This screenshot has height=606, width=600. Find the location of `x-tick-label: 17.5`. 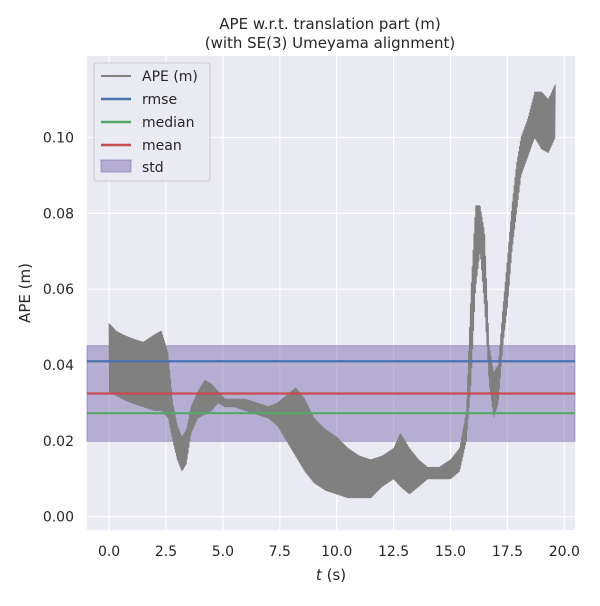

x-tick-label: 17.5 is located at coordinates (507, 552).